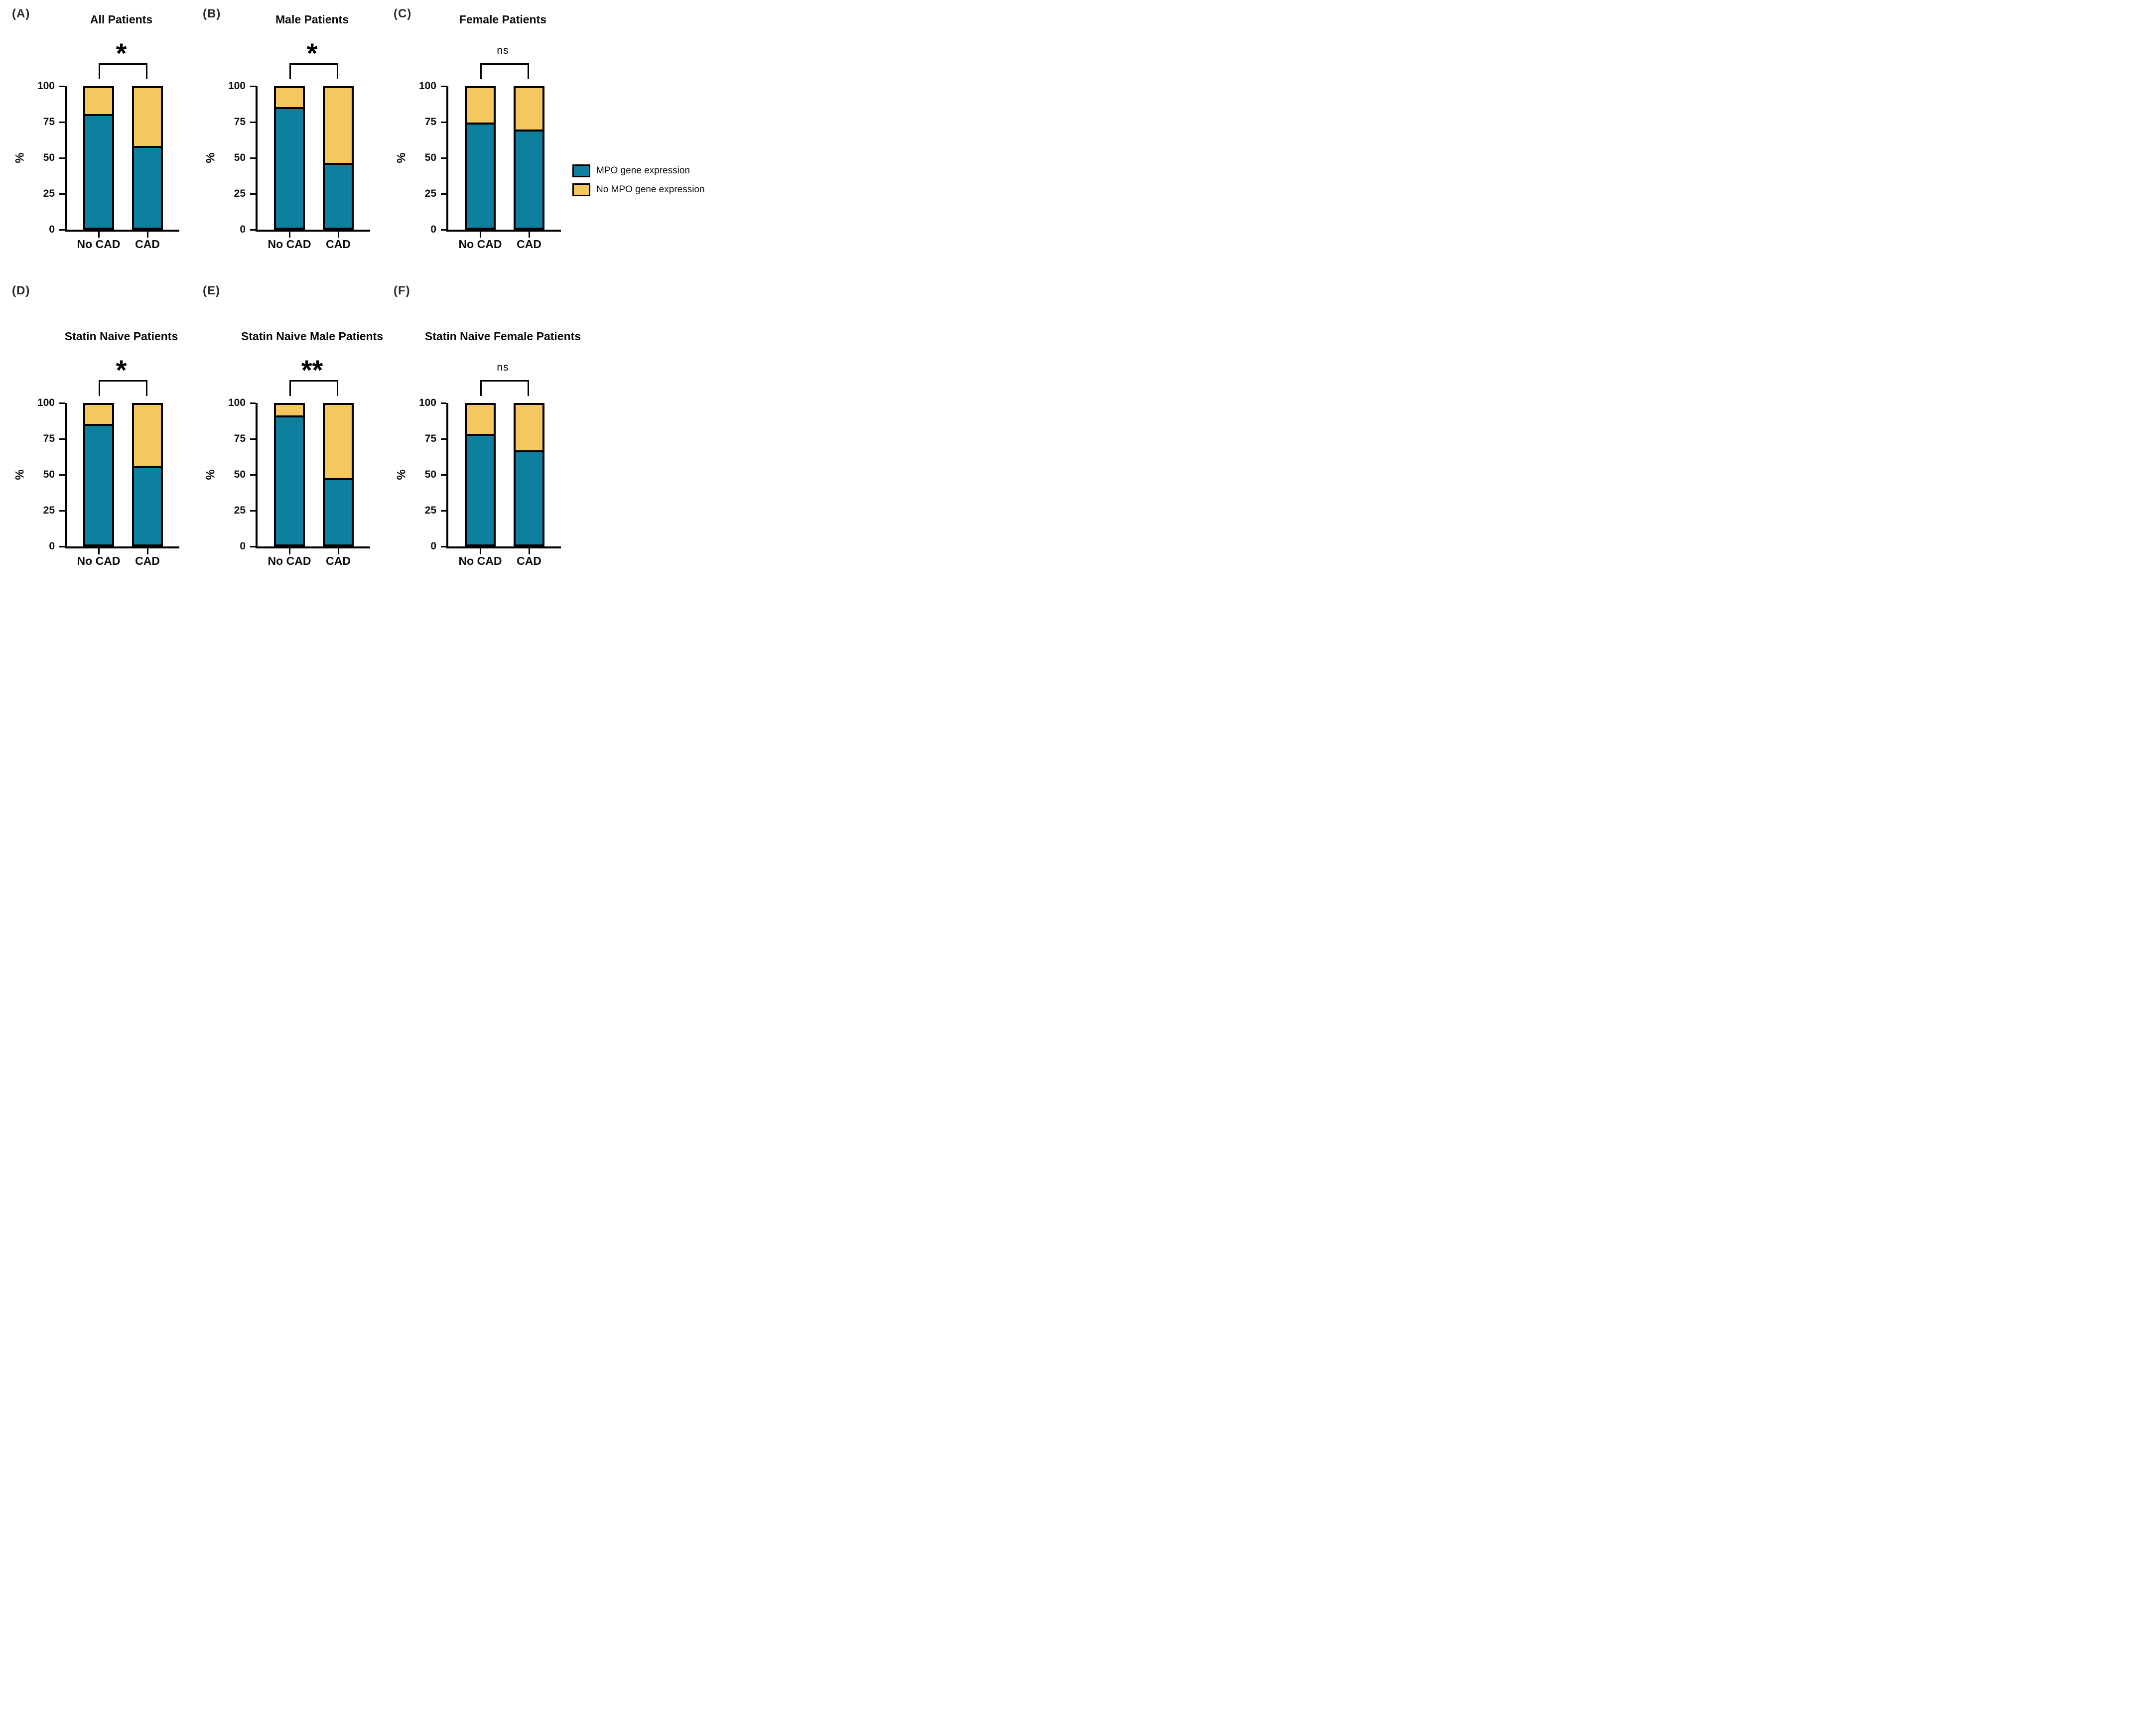 Image resolution: width=2156 pixels, height=1722 pixels. Describe the element at coordinates (21, 291) in the screenshot. I see `panel-letter: (D)` at that location.